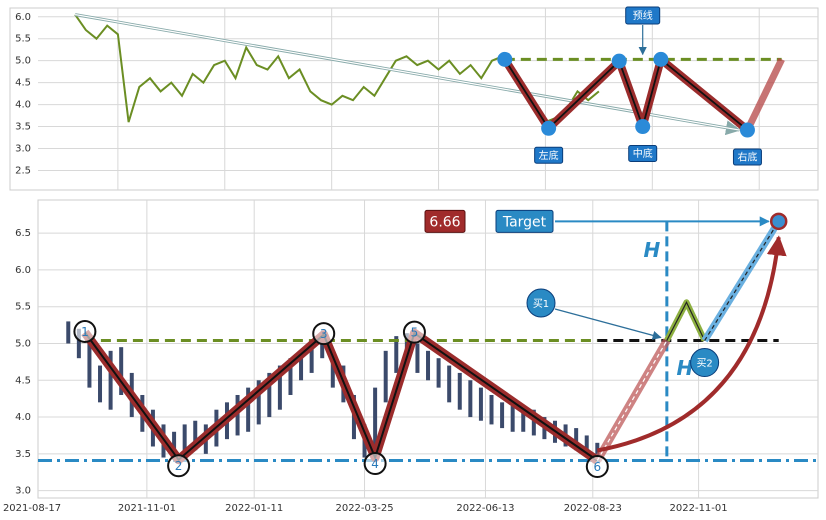  I want to click on y-tick-label: 2.5, so click(23, 170).